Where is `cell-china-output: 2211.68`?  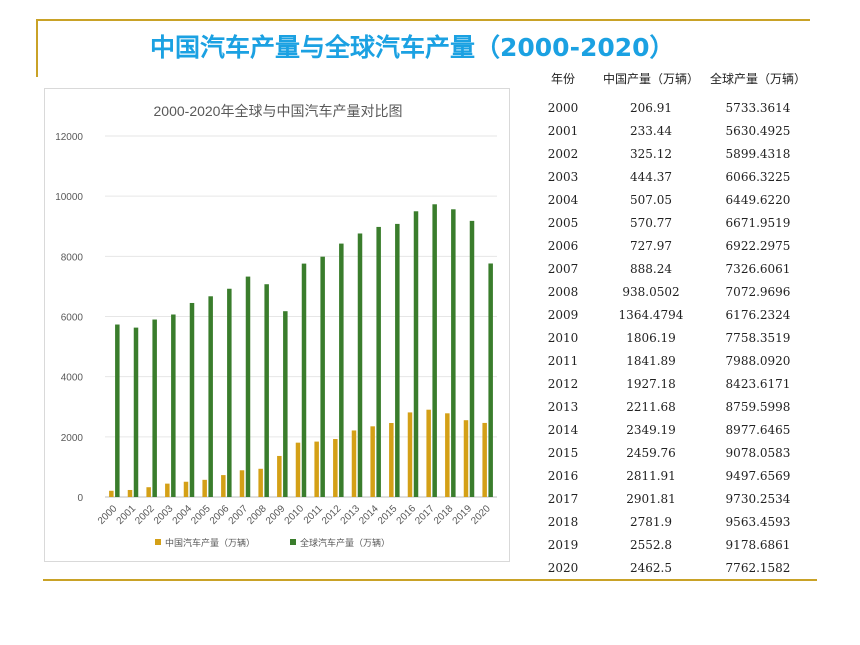 cell-china-output: 2211.68 is located at coordinates (651, 406).